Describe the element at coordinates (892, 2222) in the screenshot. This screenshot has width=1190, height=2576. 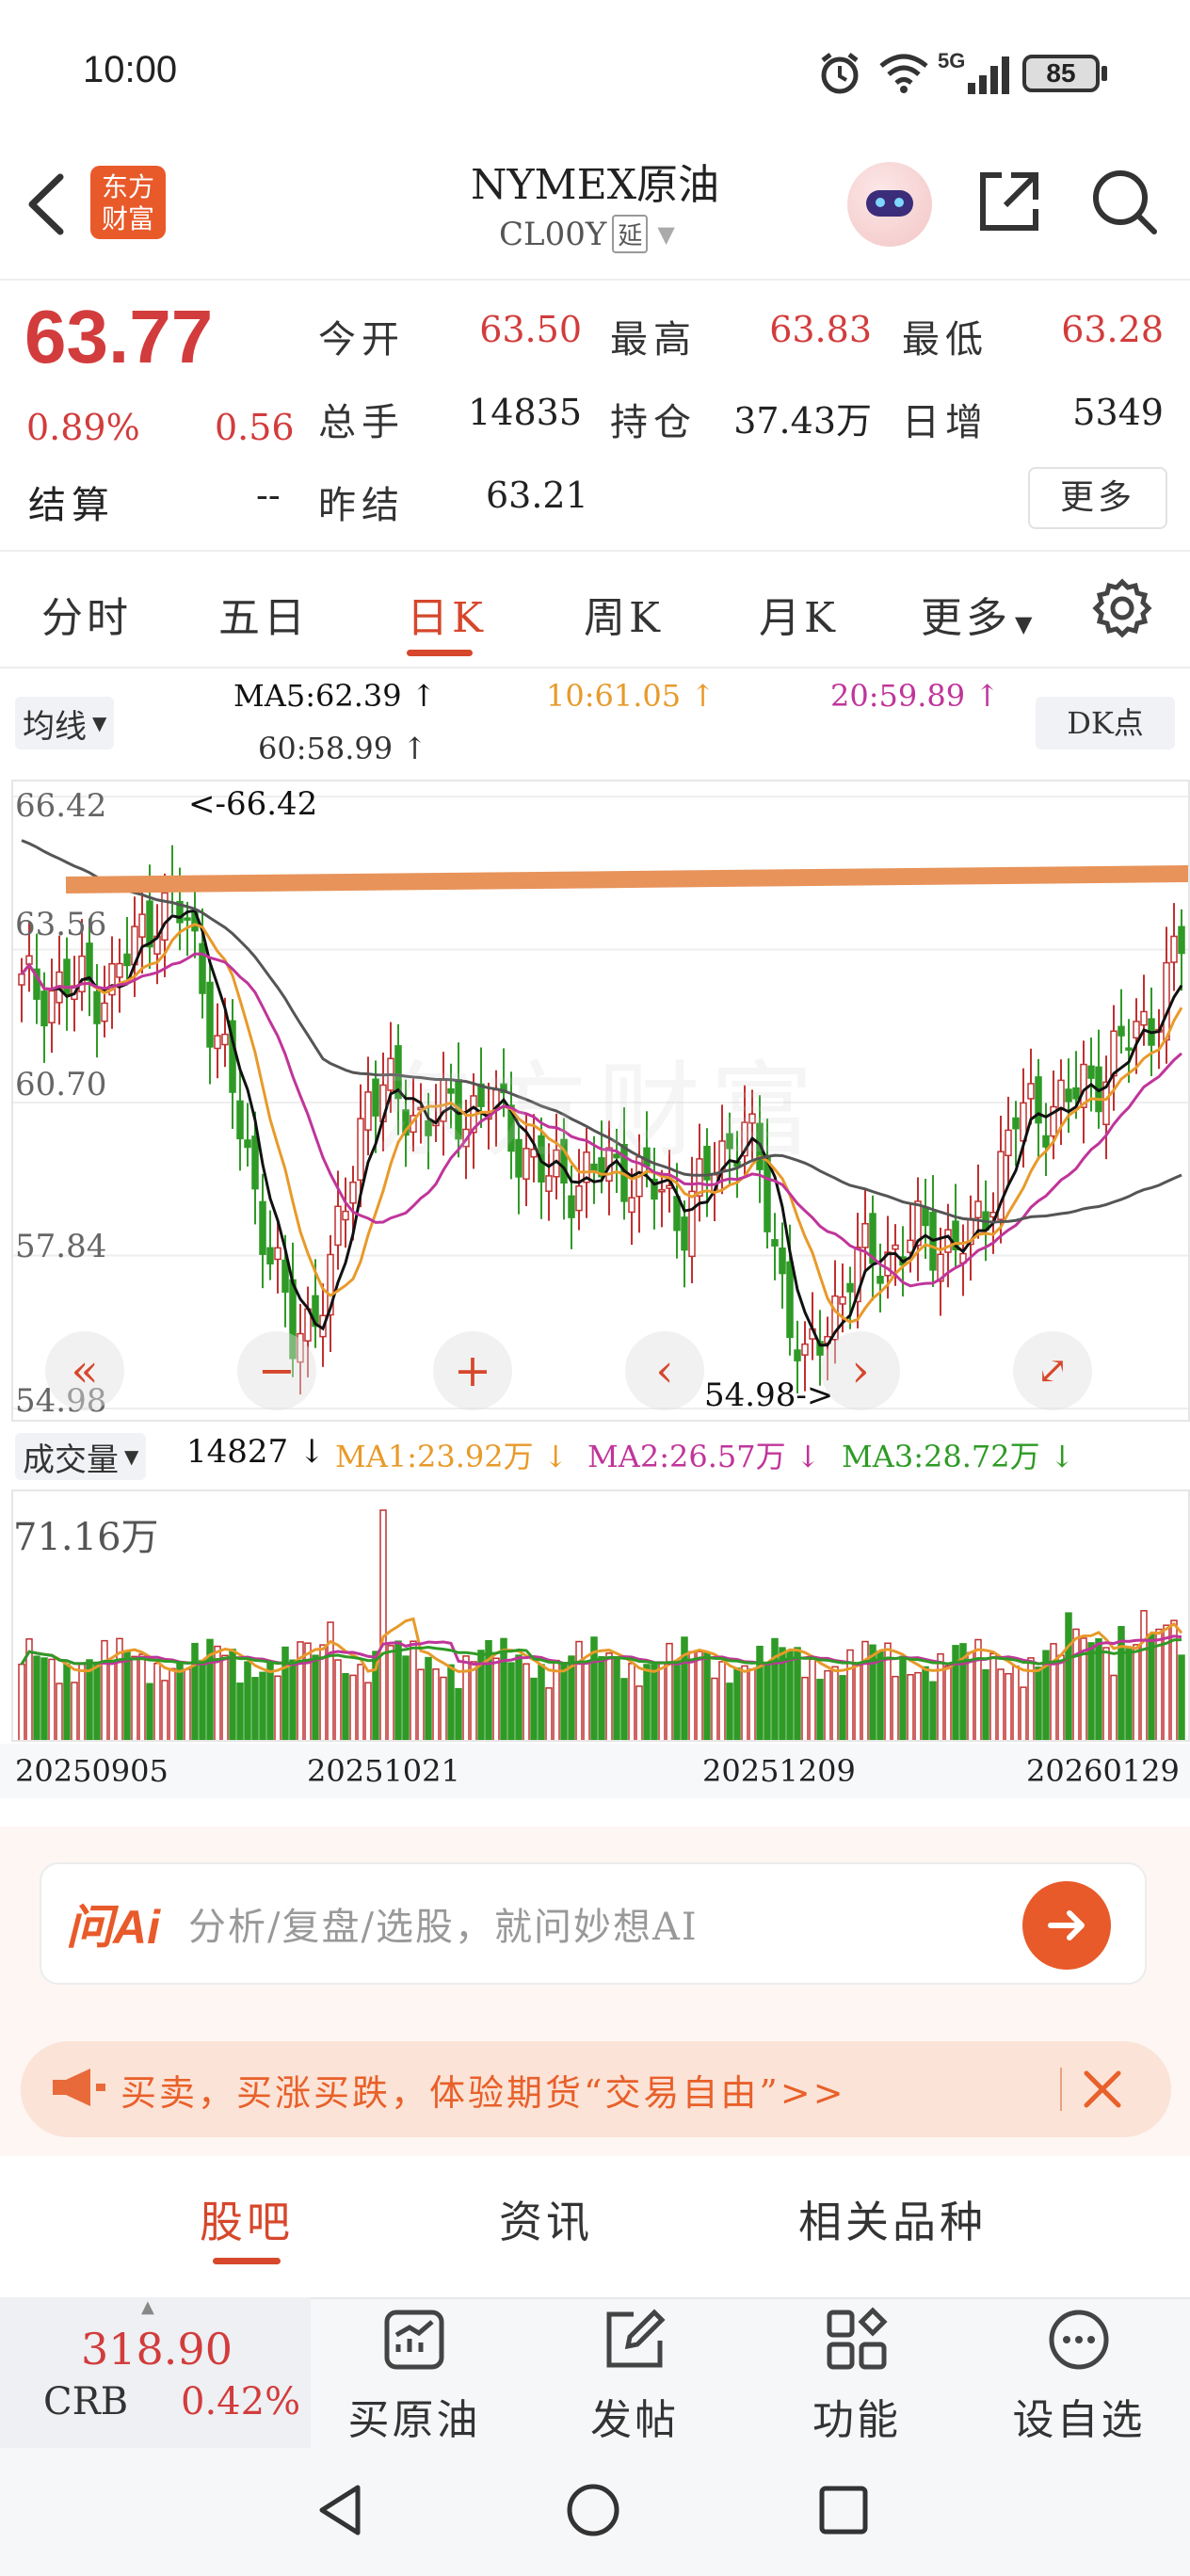
I see `subtab-related: 相关品种` at that location.